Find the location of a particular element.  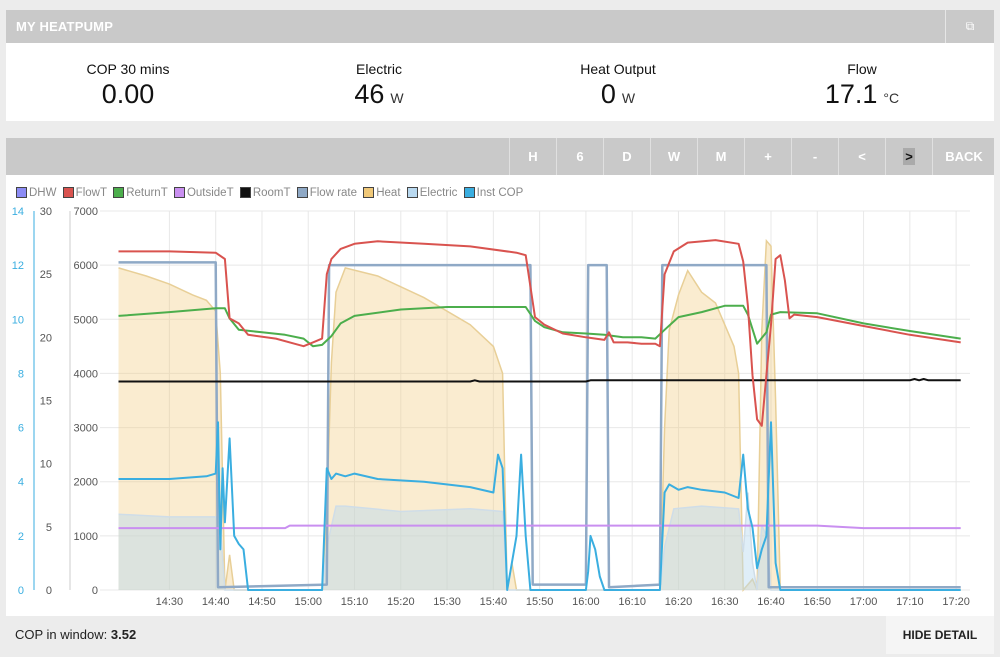

stat-heat-output-label: Heat Output is located at coordinates (618, 69).